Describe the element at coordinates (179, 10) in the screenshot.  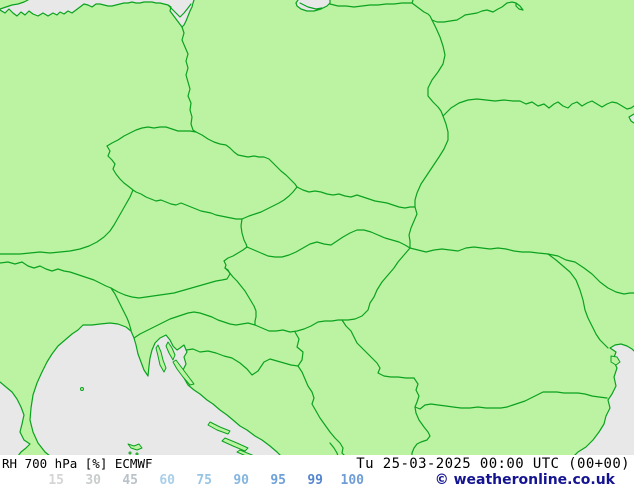
I see `oder-lagoon-spit` at that location.